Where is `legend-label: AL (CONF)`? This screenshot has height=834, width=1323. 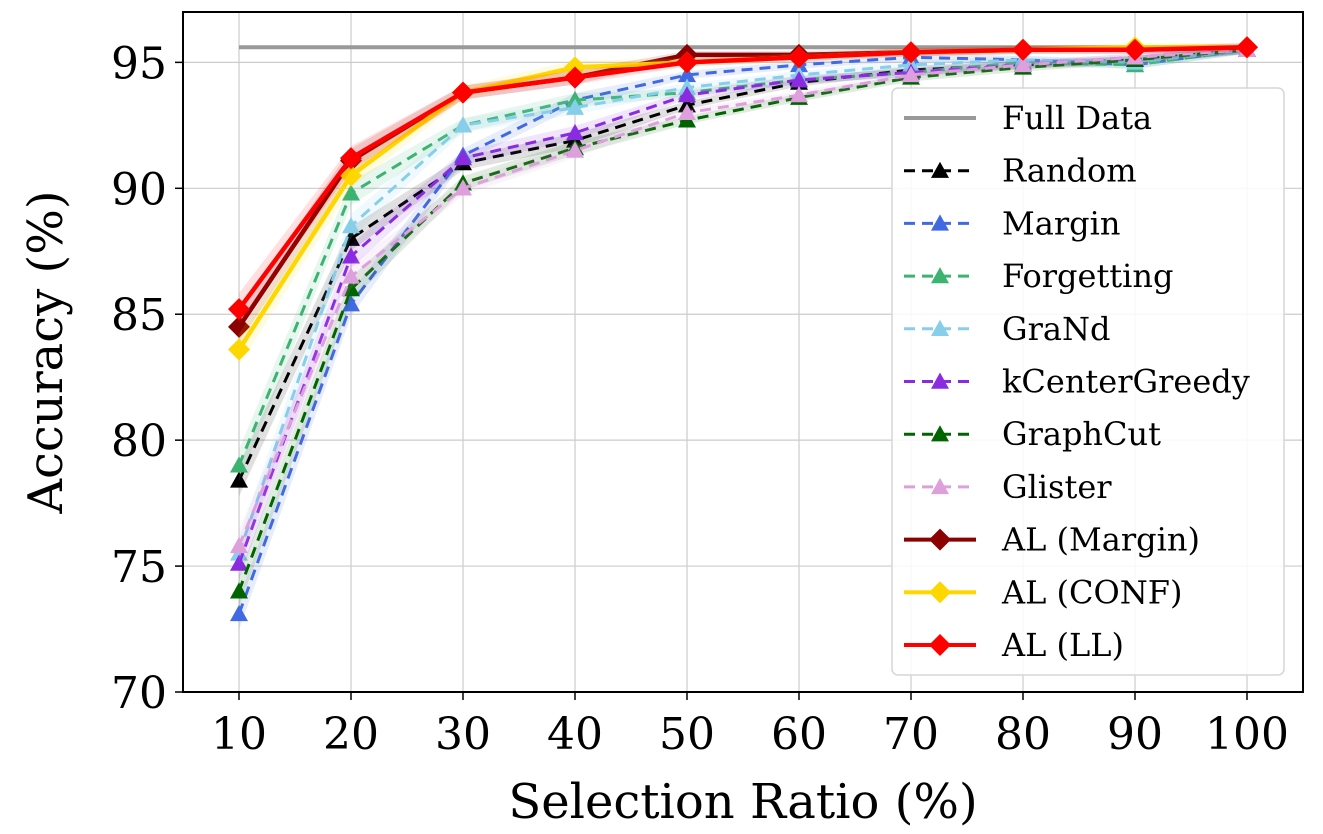
legend-label: AL (CONF) is located at coordinates (1091, 592).